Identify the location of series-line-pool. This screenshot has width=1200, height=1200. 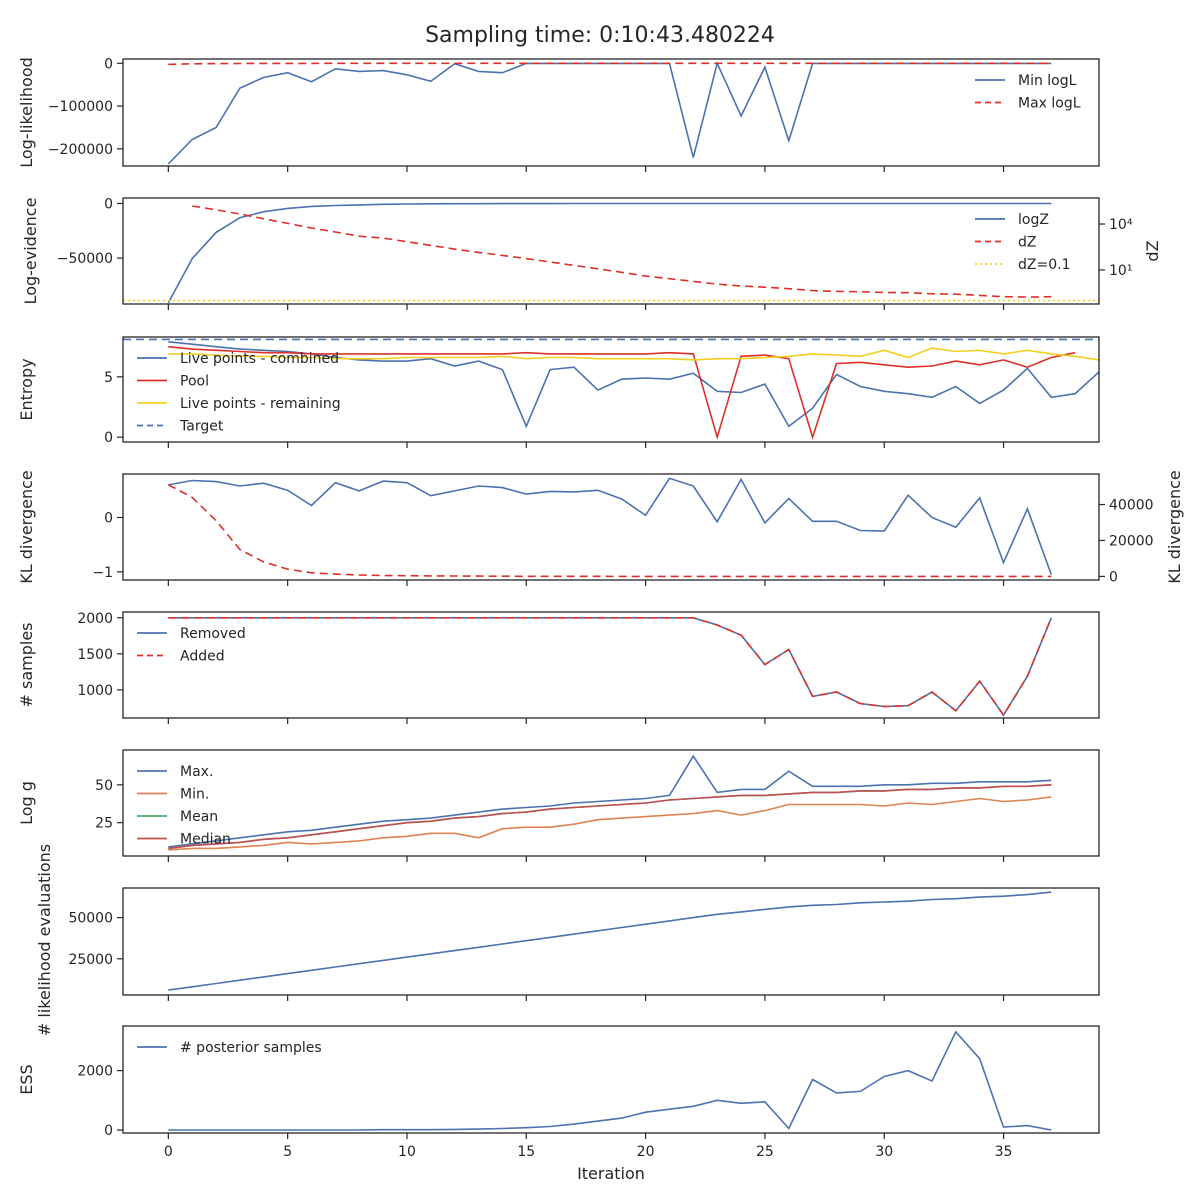
(622, 393).